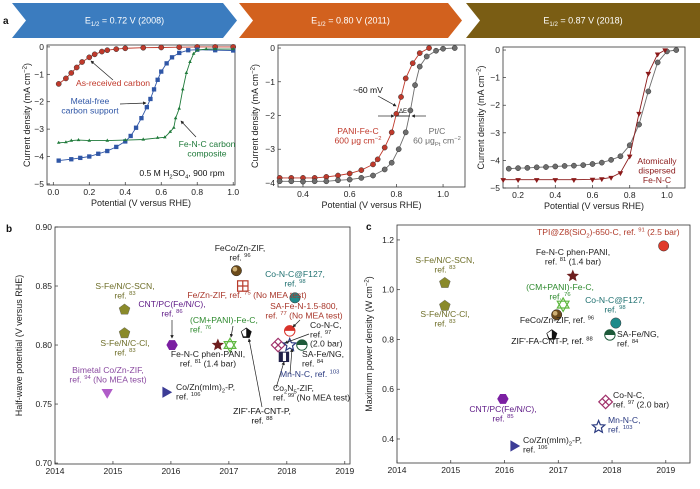  I want to click on point-label: Co-N-C,, so click(629, 395).